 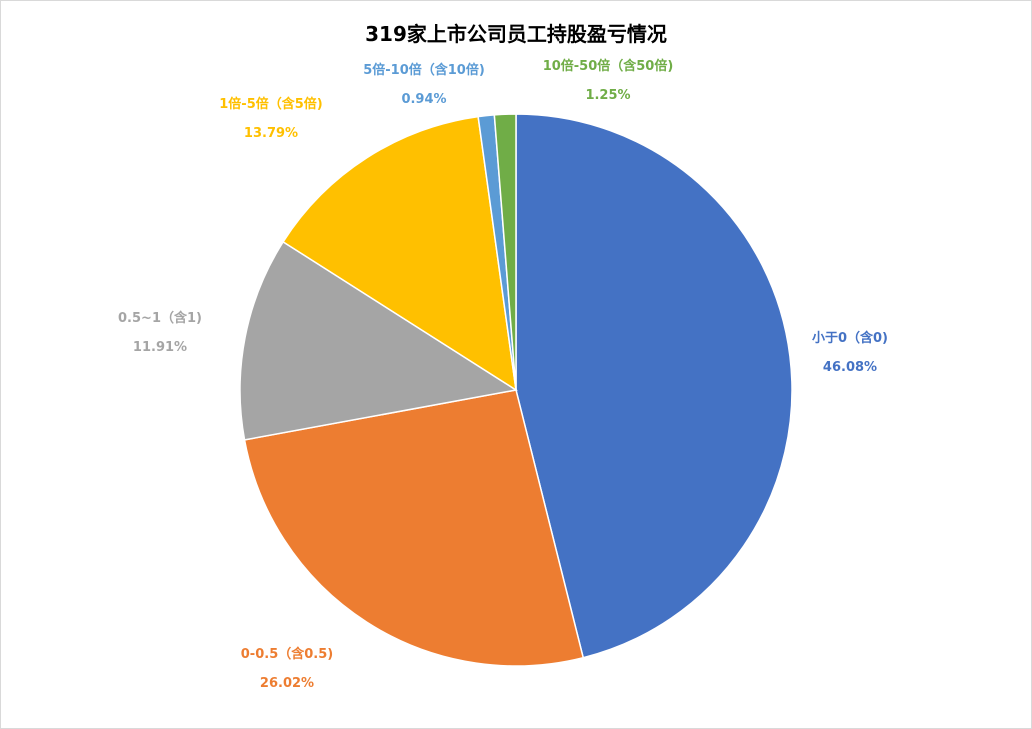 I want to click on slice-value-5: 1.25%, so click(x=607, y=95).